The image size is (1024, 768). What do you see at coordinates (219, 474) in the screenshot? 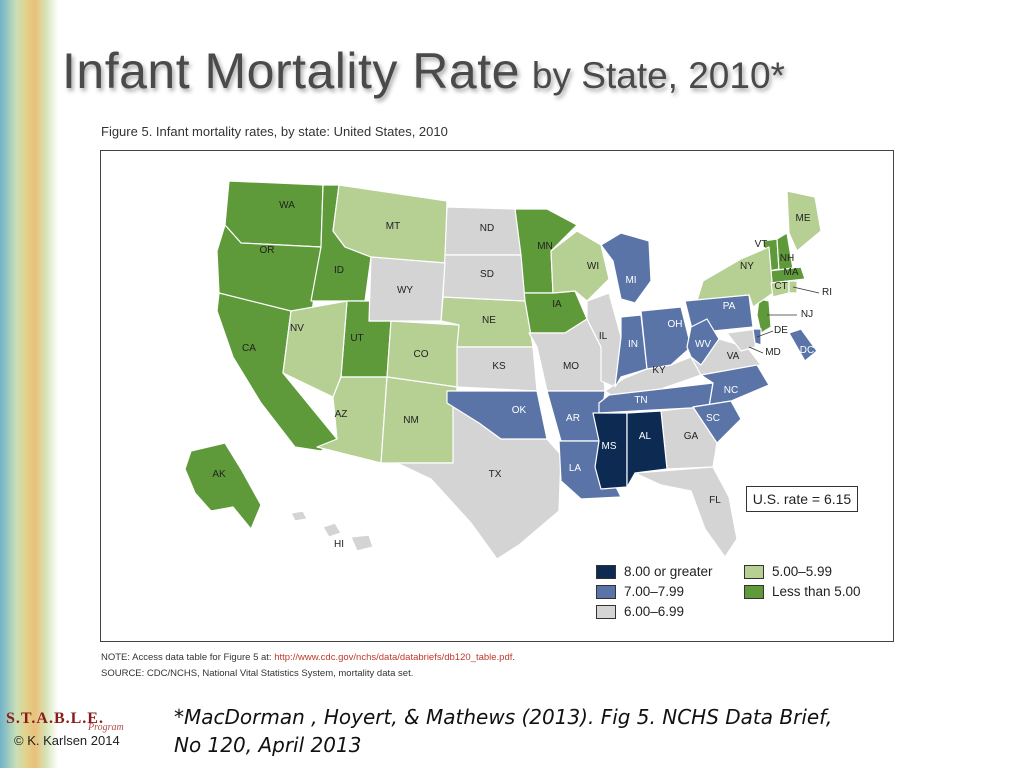
I see `state-label-ak: AK` at bounding box center [219, 474].